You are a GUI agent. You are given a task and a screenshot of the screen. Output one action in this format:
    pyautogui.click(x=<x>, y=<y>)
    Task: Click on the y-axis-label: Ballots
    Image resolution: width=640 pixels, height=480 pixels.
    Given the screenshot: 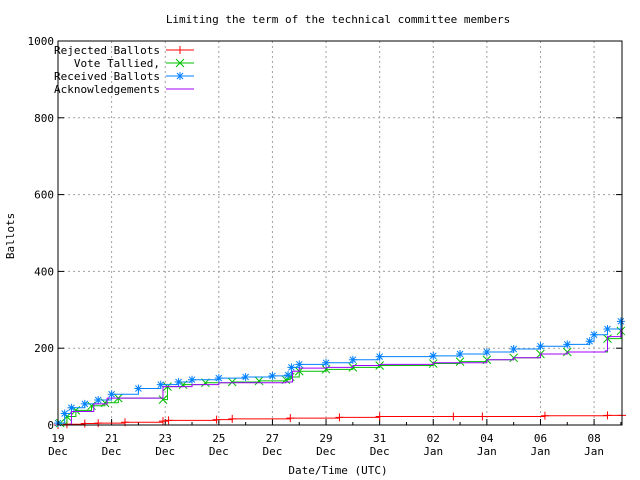 What is the action you would take?
    pyautogui.click(x=10, y=236)
    